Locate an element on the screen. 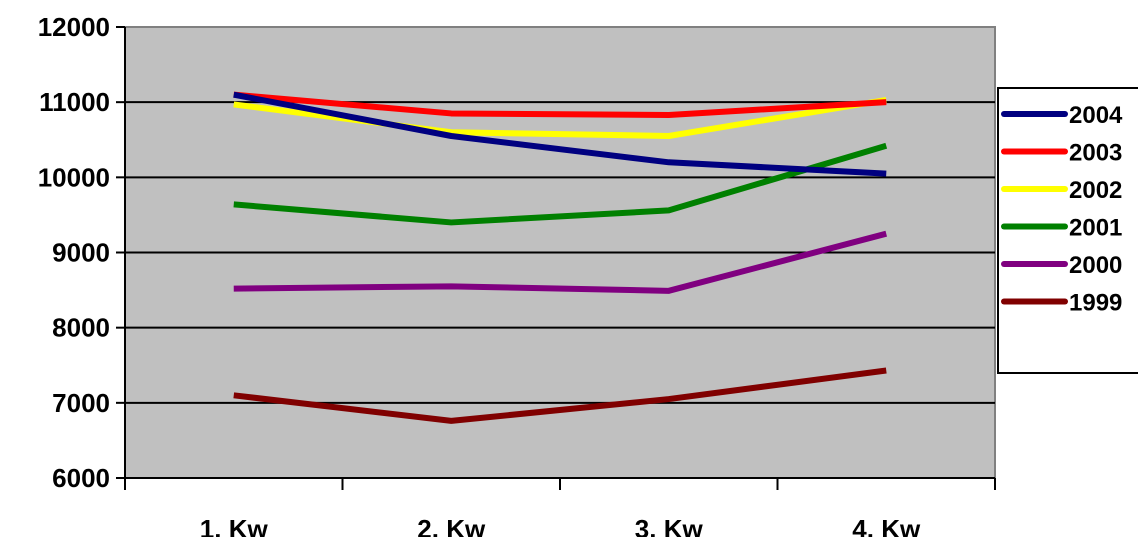 This screenshot has width=1138, height=537. y-tick-label: 7000 is located at coordinates (81, 403).